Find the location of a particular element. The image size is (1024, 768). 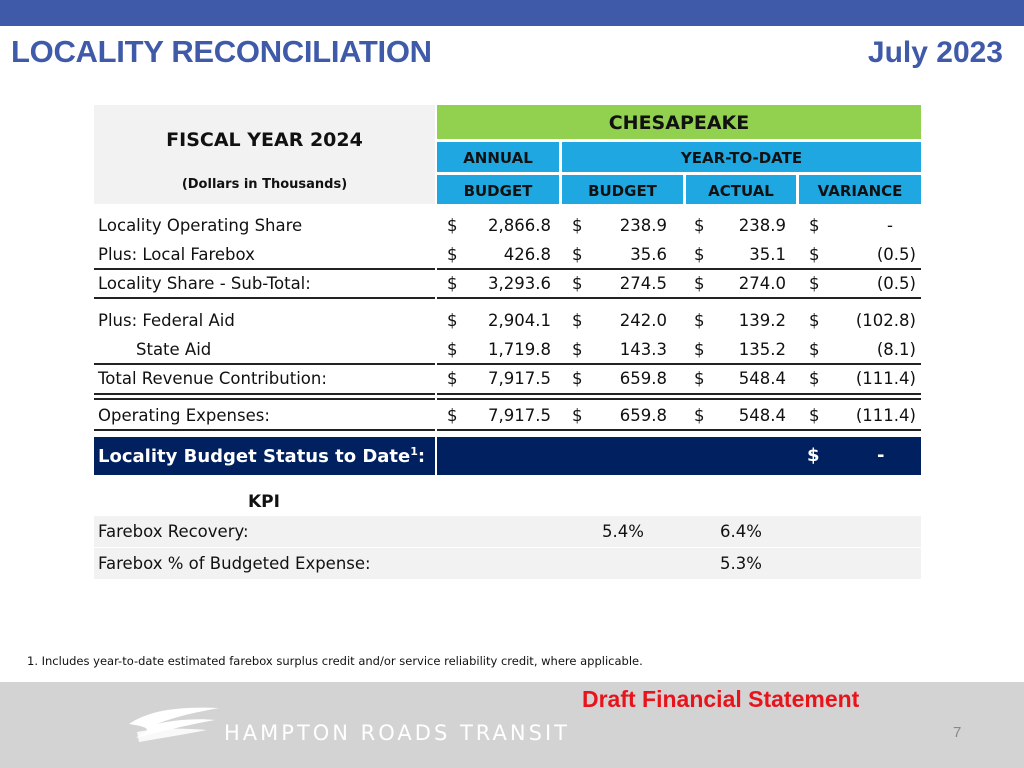

kpi-row: Farebox % of Budgeted Expense: 5.3% is located at coordinates (507, 563).